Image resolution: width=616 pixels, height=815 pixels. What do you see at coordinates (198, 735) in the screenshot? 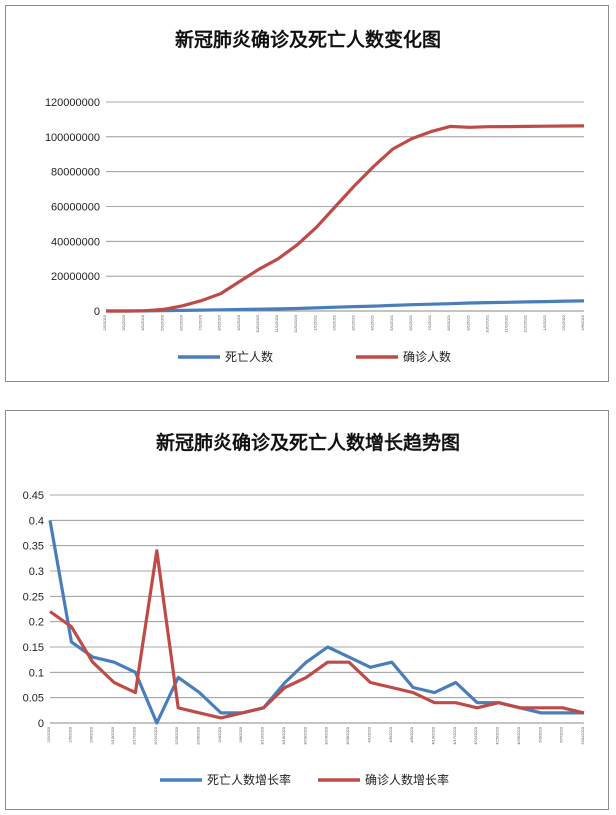
I see `x-tick-label: 2/29/2020` at bounding box center [198, 735].